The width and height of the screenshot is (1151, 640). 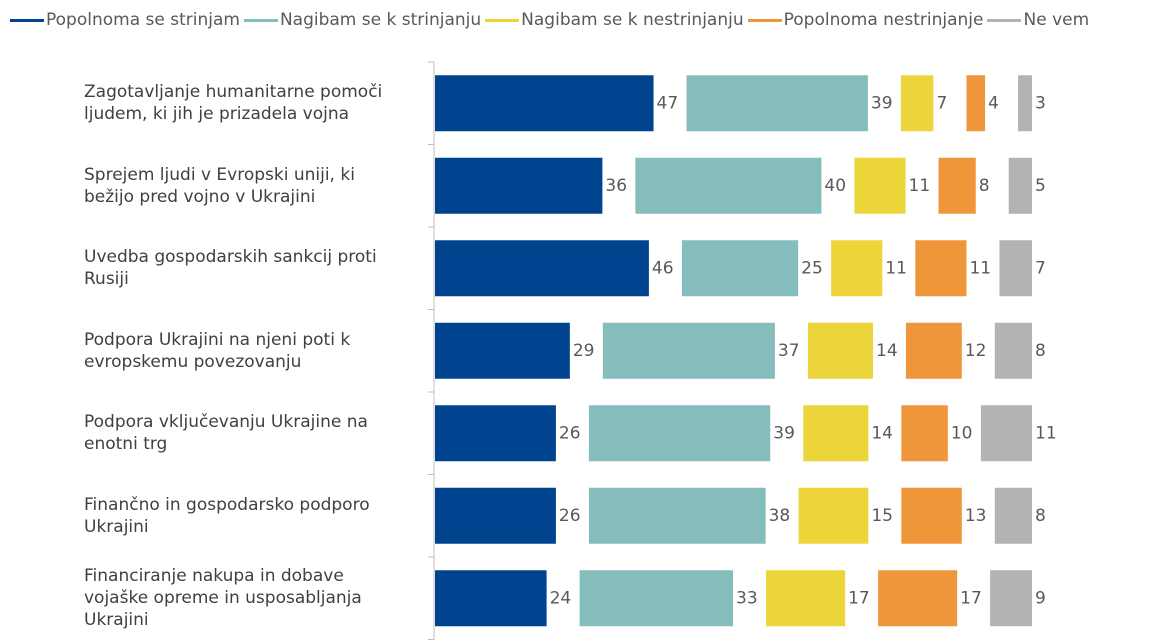 What do you see at coordinates (882, 516) in the screenshot?
I see `value-label: 15` at bounding box center [882, 516].